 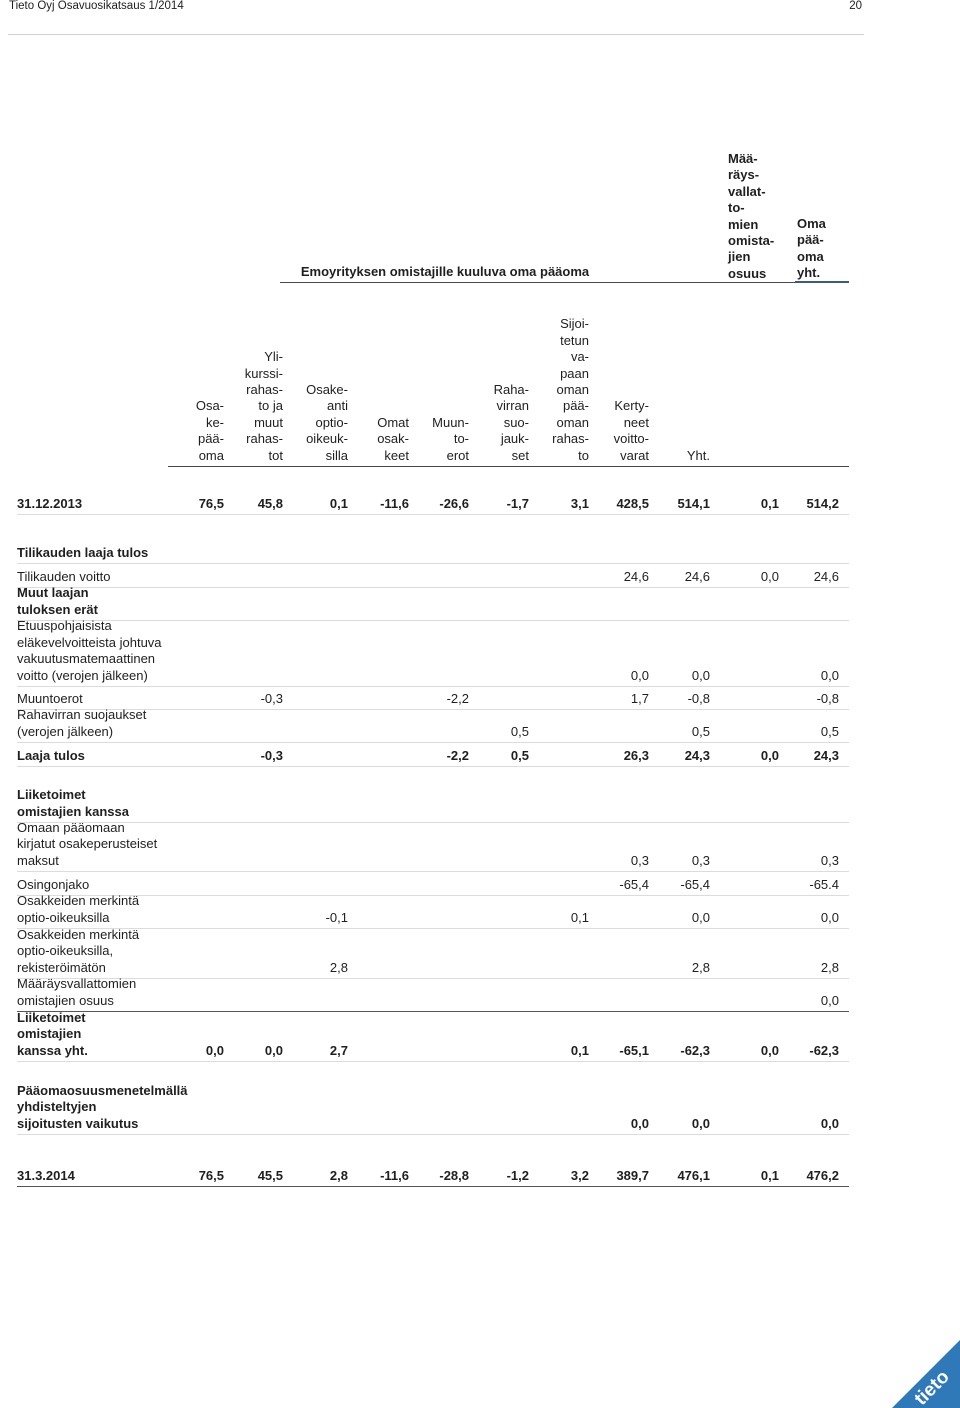 What do you see at coordinates (77, 992) in the screenshot?
I see `row-label: Määräysvallattomien omistajien osuus` at bounding box center [77, 992].